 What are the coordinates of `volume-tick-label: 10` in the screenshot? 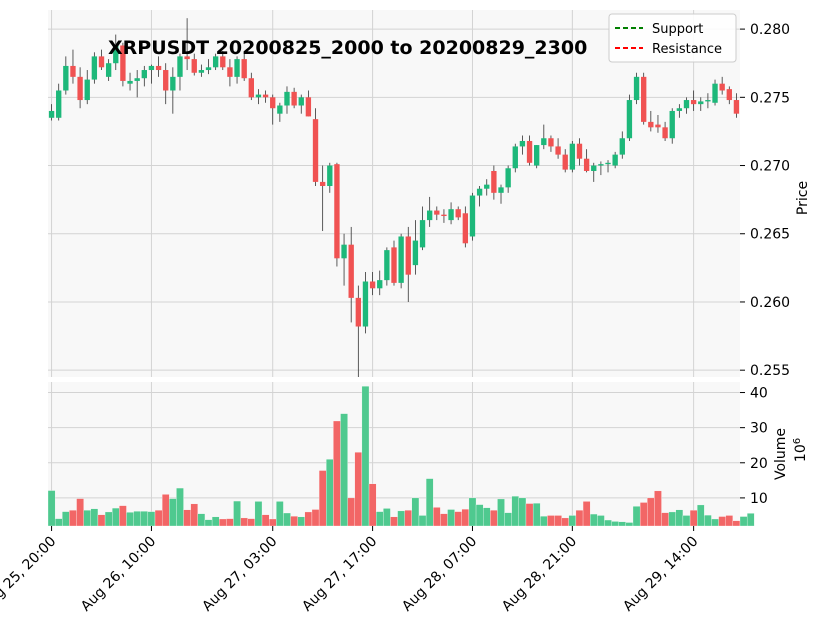 It's located at (759, 499).